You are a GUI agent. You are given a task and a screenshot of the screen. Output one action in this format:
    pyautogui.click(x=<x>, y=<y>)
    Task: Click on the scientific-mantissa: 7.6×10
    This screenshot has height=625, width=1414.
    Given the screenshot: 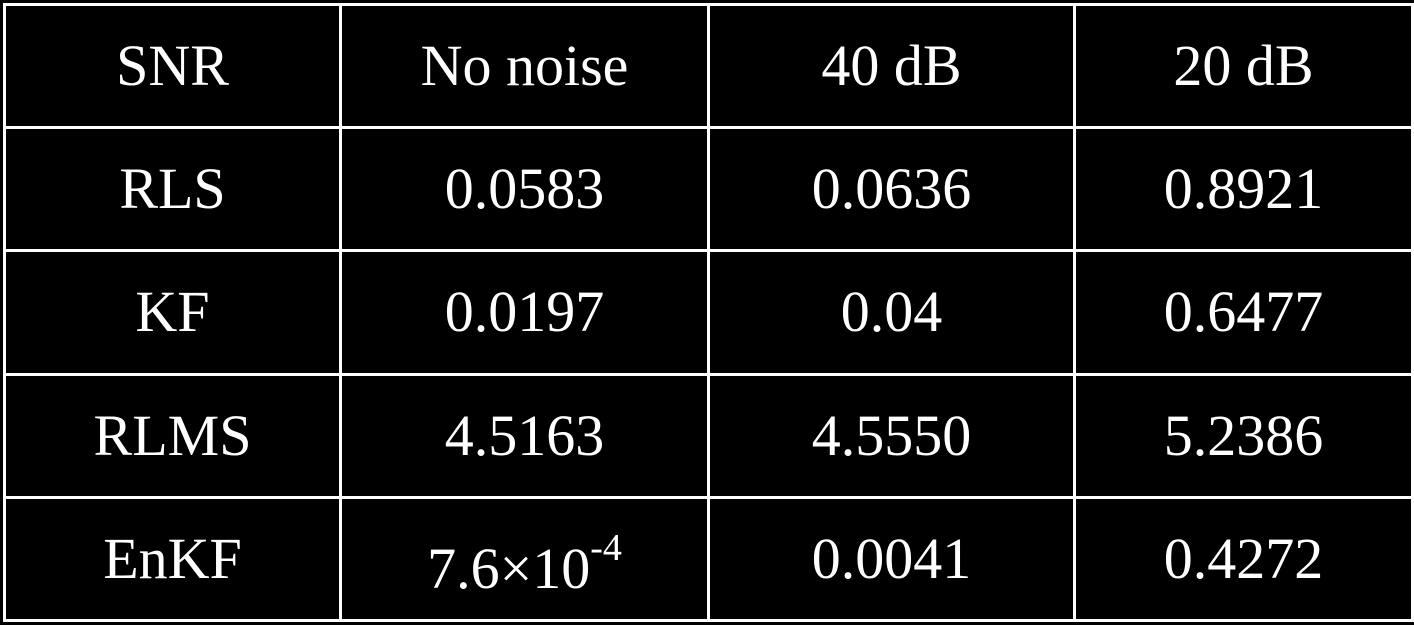 What is the action you would take?
    pyautogui.click(x=509, y=568)
    